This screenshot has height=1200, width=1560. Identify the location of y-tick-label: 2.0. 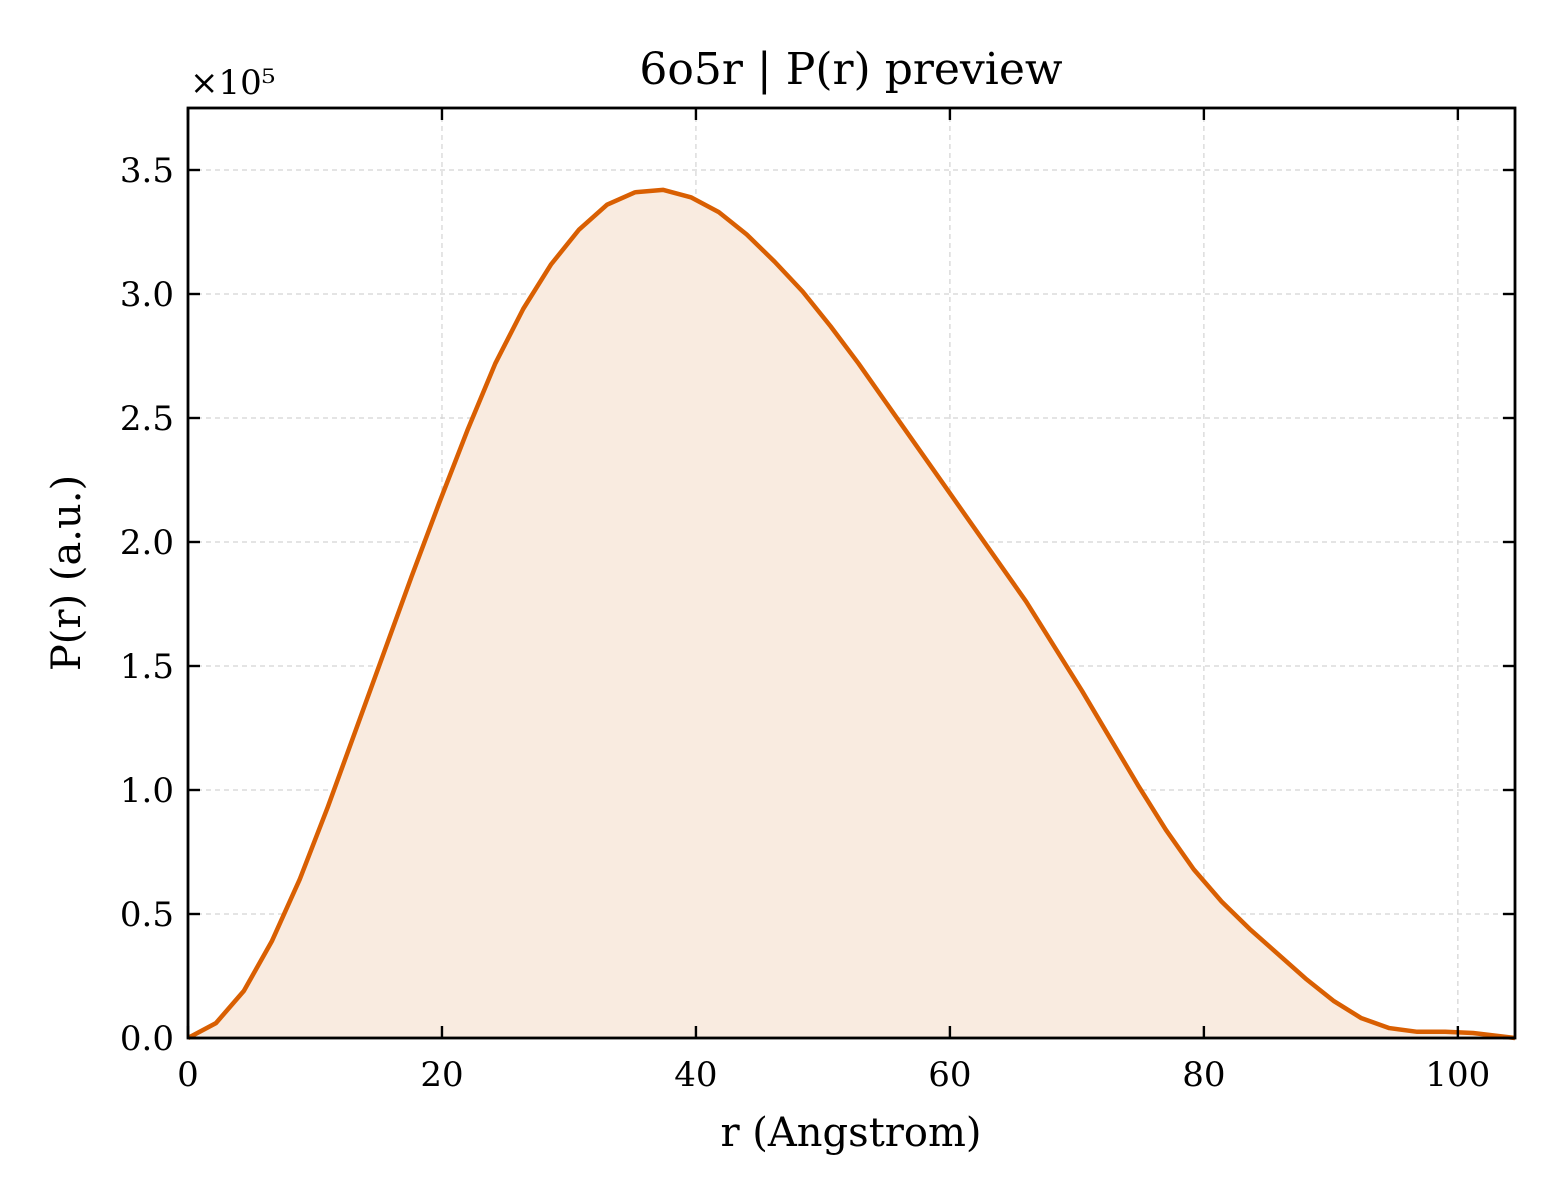
(147, 543).